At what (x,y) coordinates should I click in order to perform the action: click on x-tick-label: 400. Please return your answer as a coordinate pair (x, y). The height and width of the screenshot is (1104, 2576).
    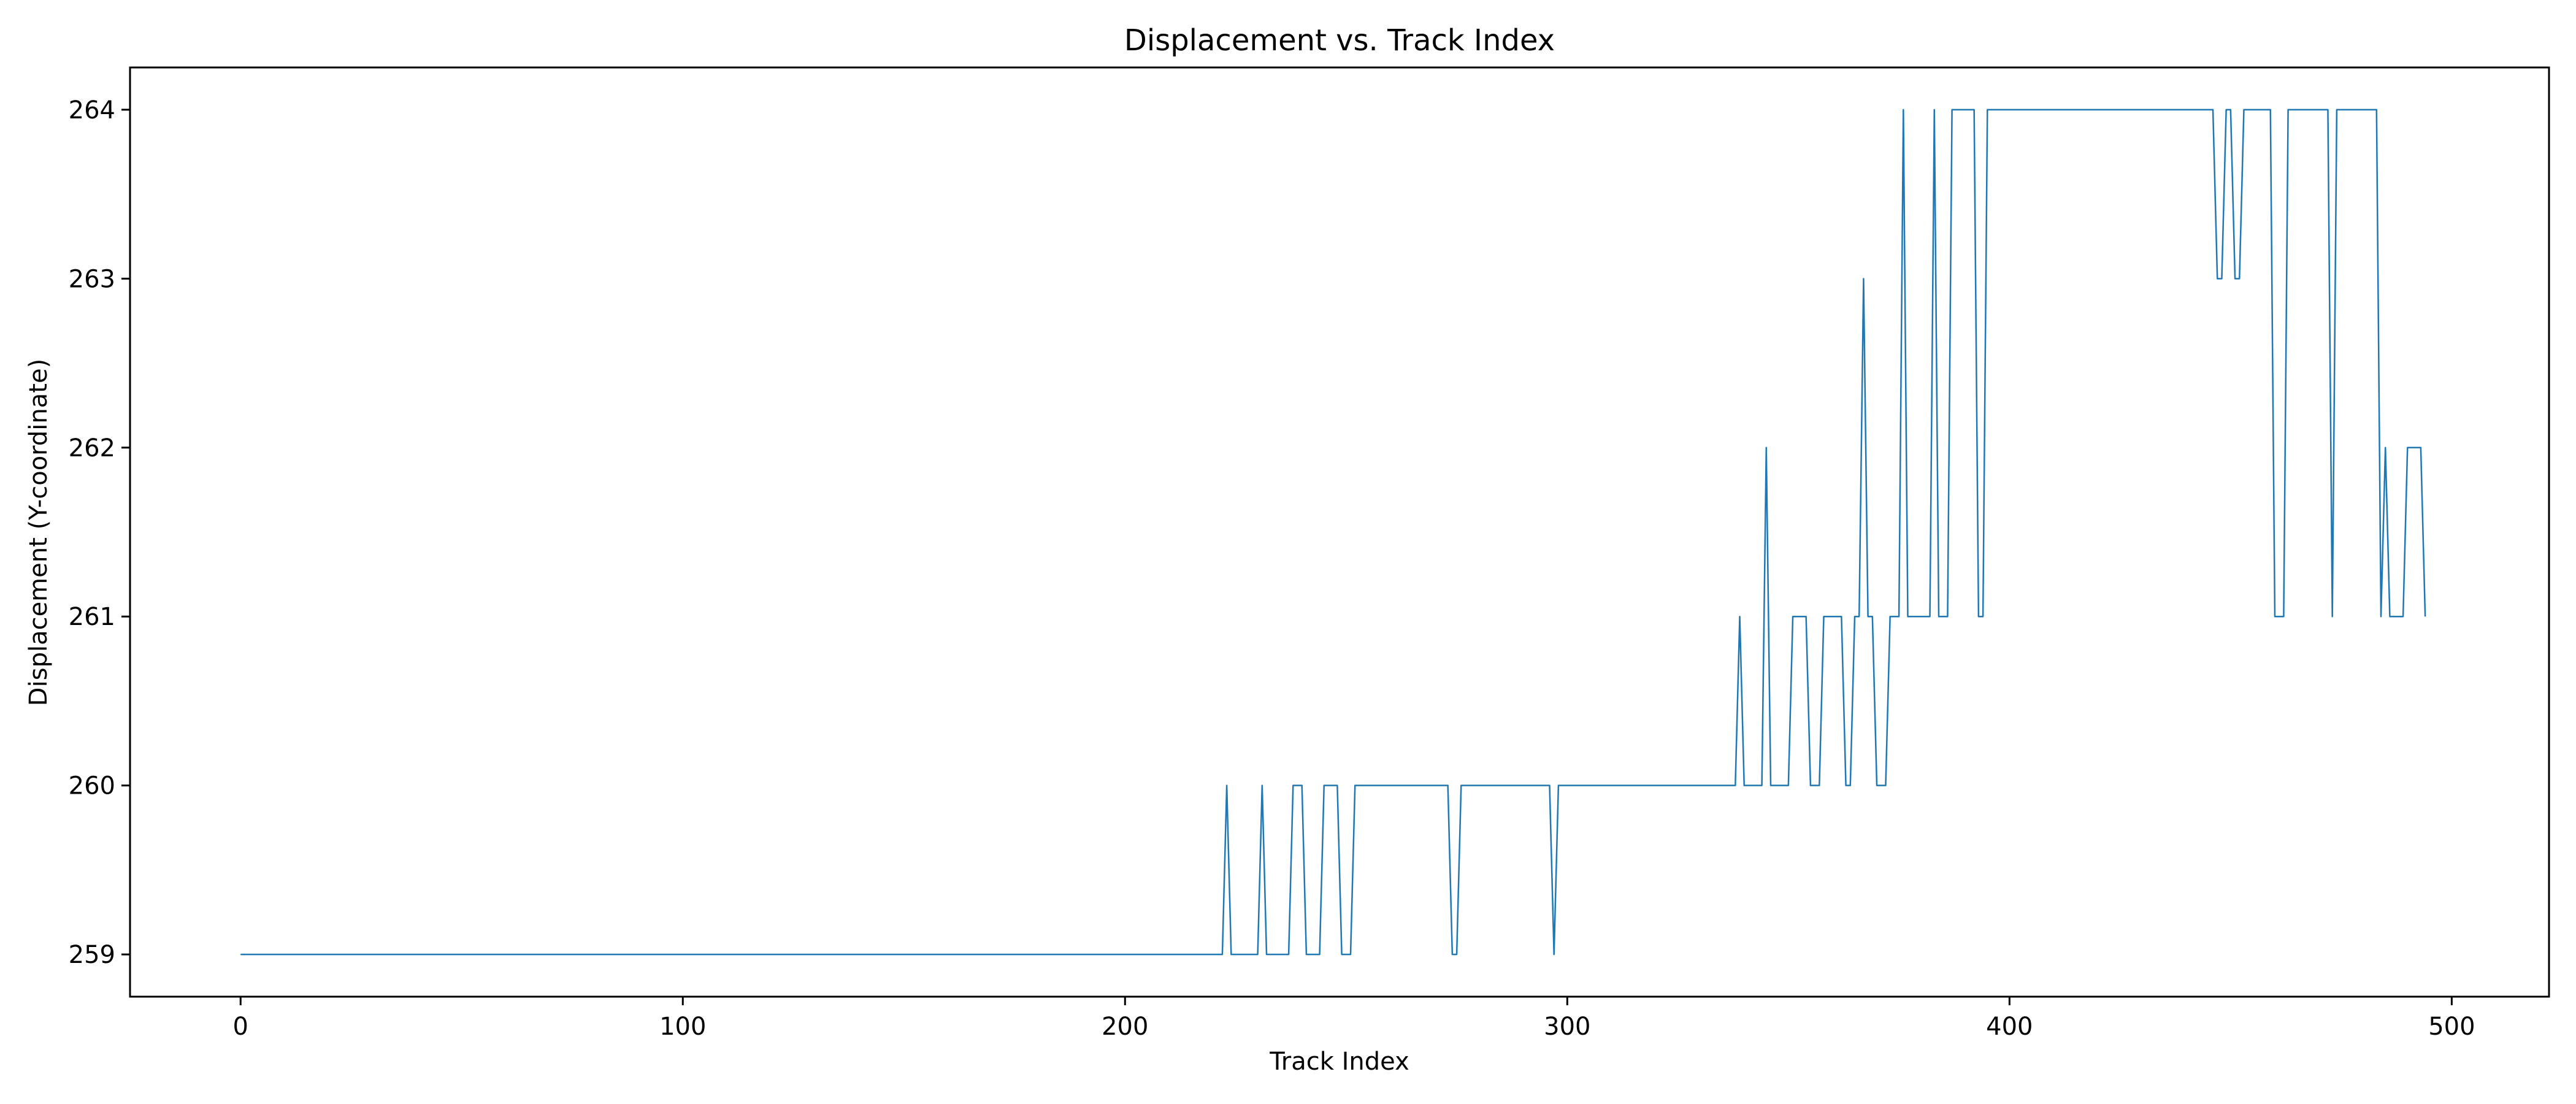
    Looking at the image, I should click on (2009, 1027).